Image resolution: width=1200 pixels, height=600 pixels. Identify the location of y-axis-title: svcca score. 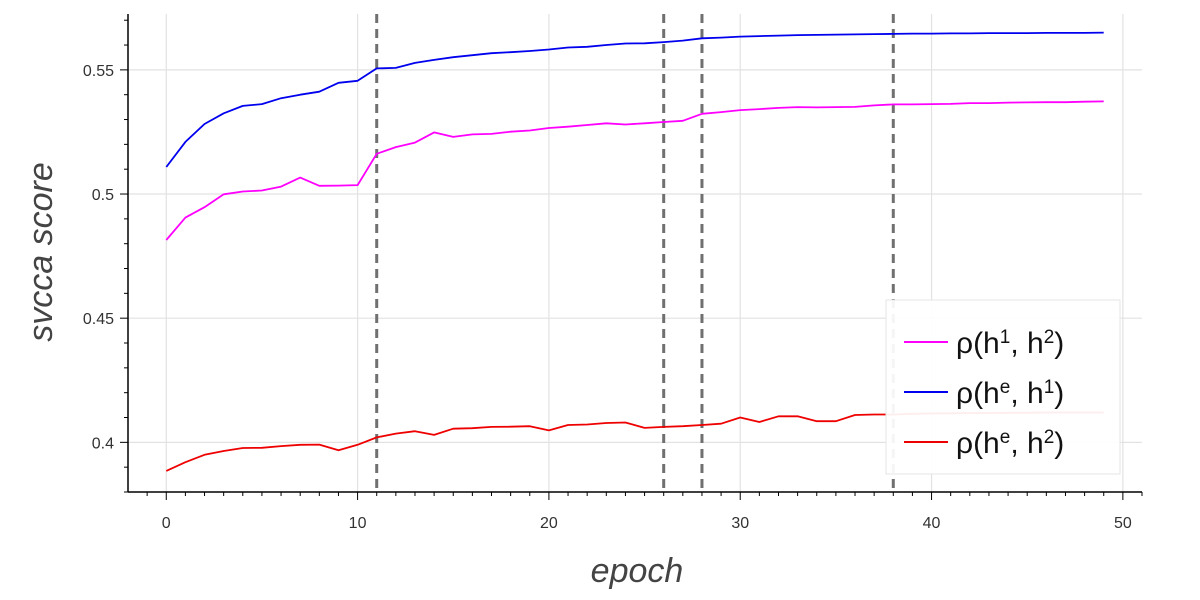
(41, 252).